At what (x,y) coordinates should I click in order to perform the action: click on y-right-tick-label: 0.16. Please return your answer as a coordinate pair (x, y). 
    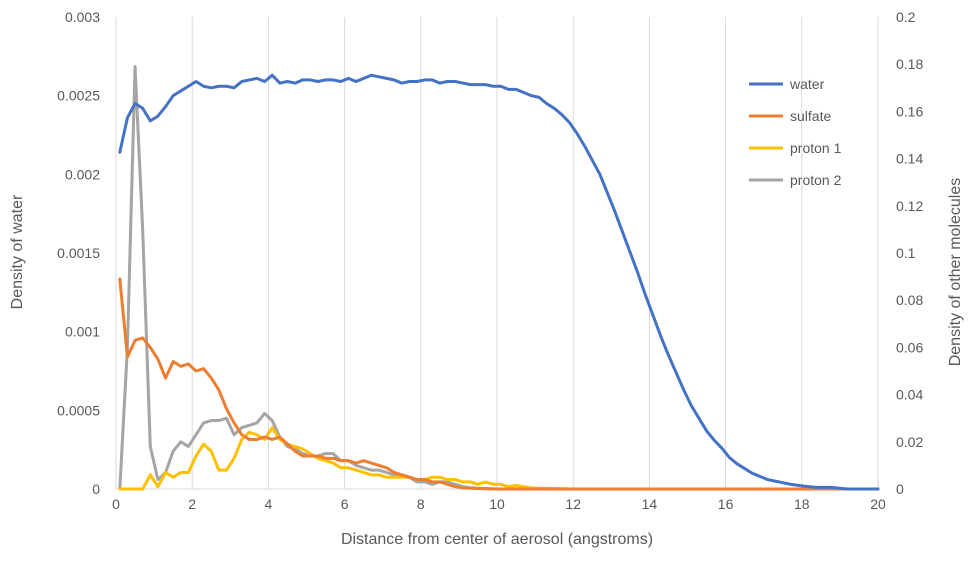
    Looking at the image, I should click on (909, 111).